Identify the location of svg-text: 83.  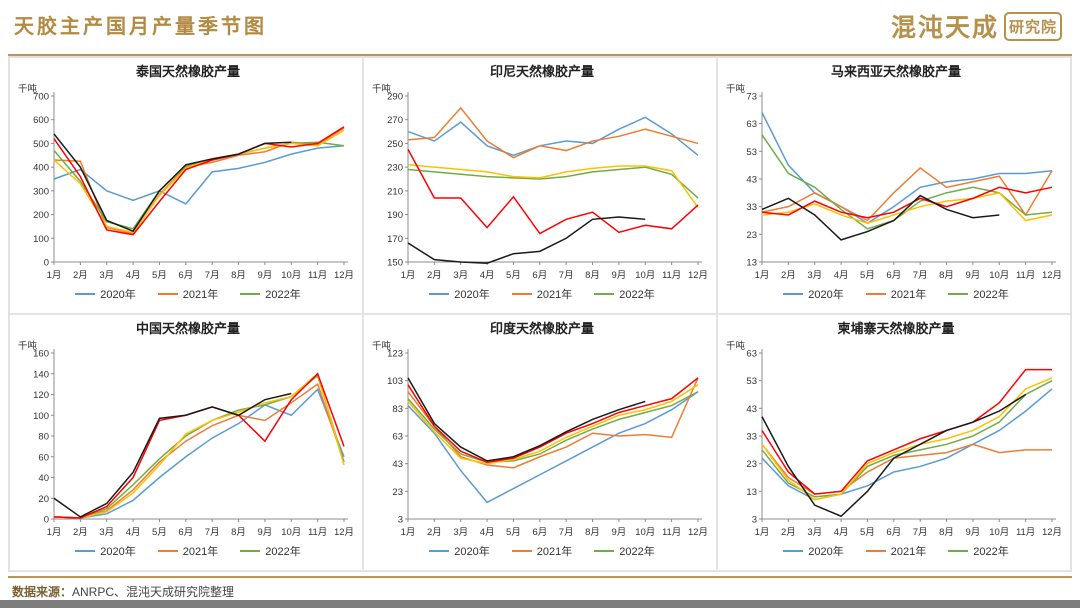
(397, 409).